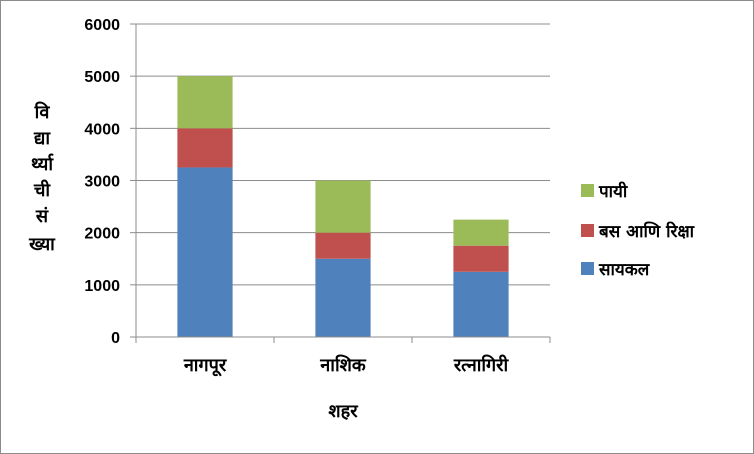 The width and height of the screenshot is (754, 454). Describe the element at coordinates (205, 366) in the screenshot. I see `x-tick-label: नागपूर` at that location.